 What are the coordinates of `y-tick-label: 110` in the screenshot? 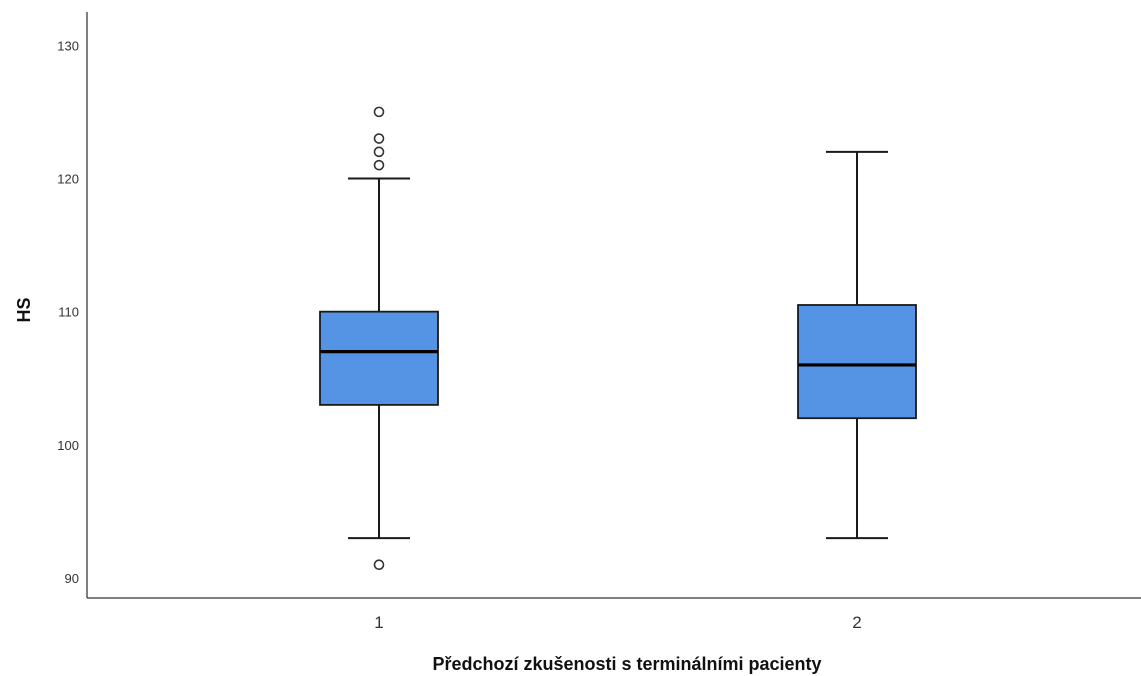 It's located at (68, 312).